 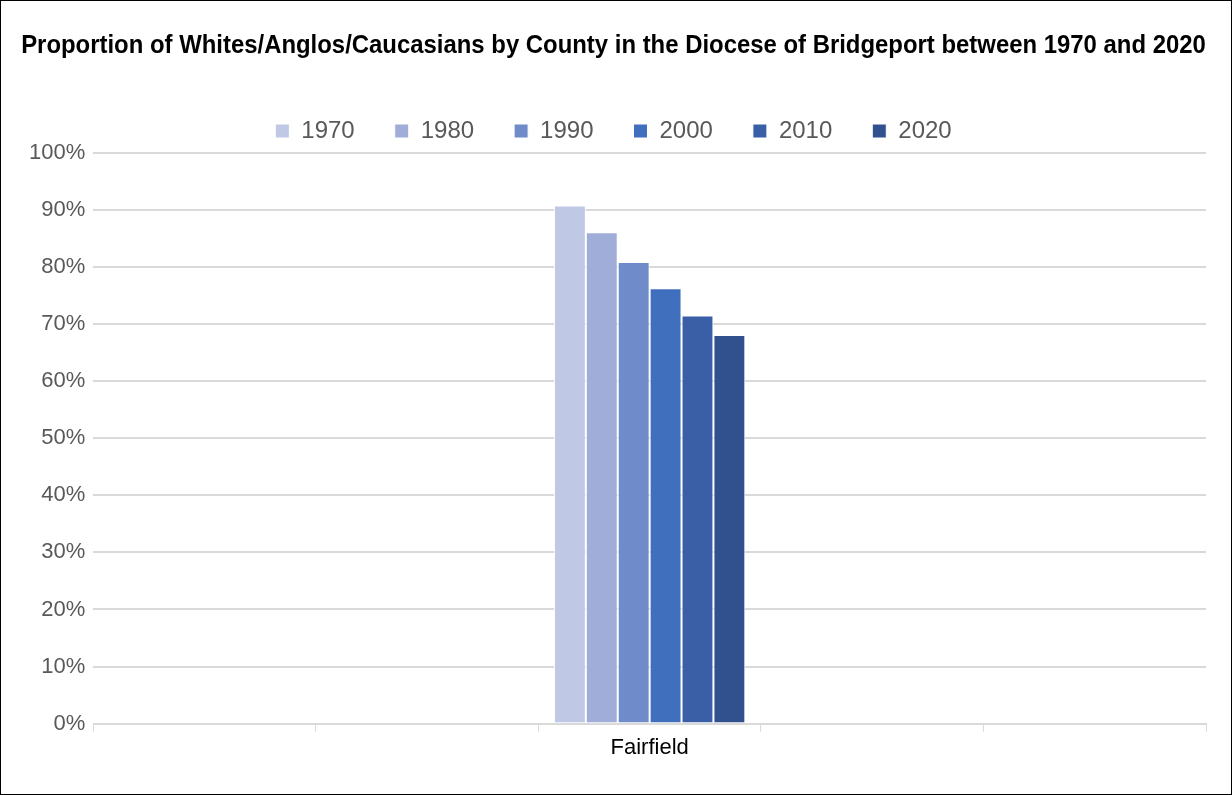 What do you see at coordinates (649, 746) in the screenshot?
I see `x-tick-label: Fairfield` at bounding box center [649, 746].